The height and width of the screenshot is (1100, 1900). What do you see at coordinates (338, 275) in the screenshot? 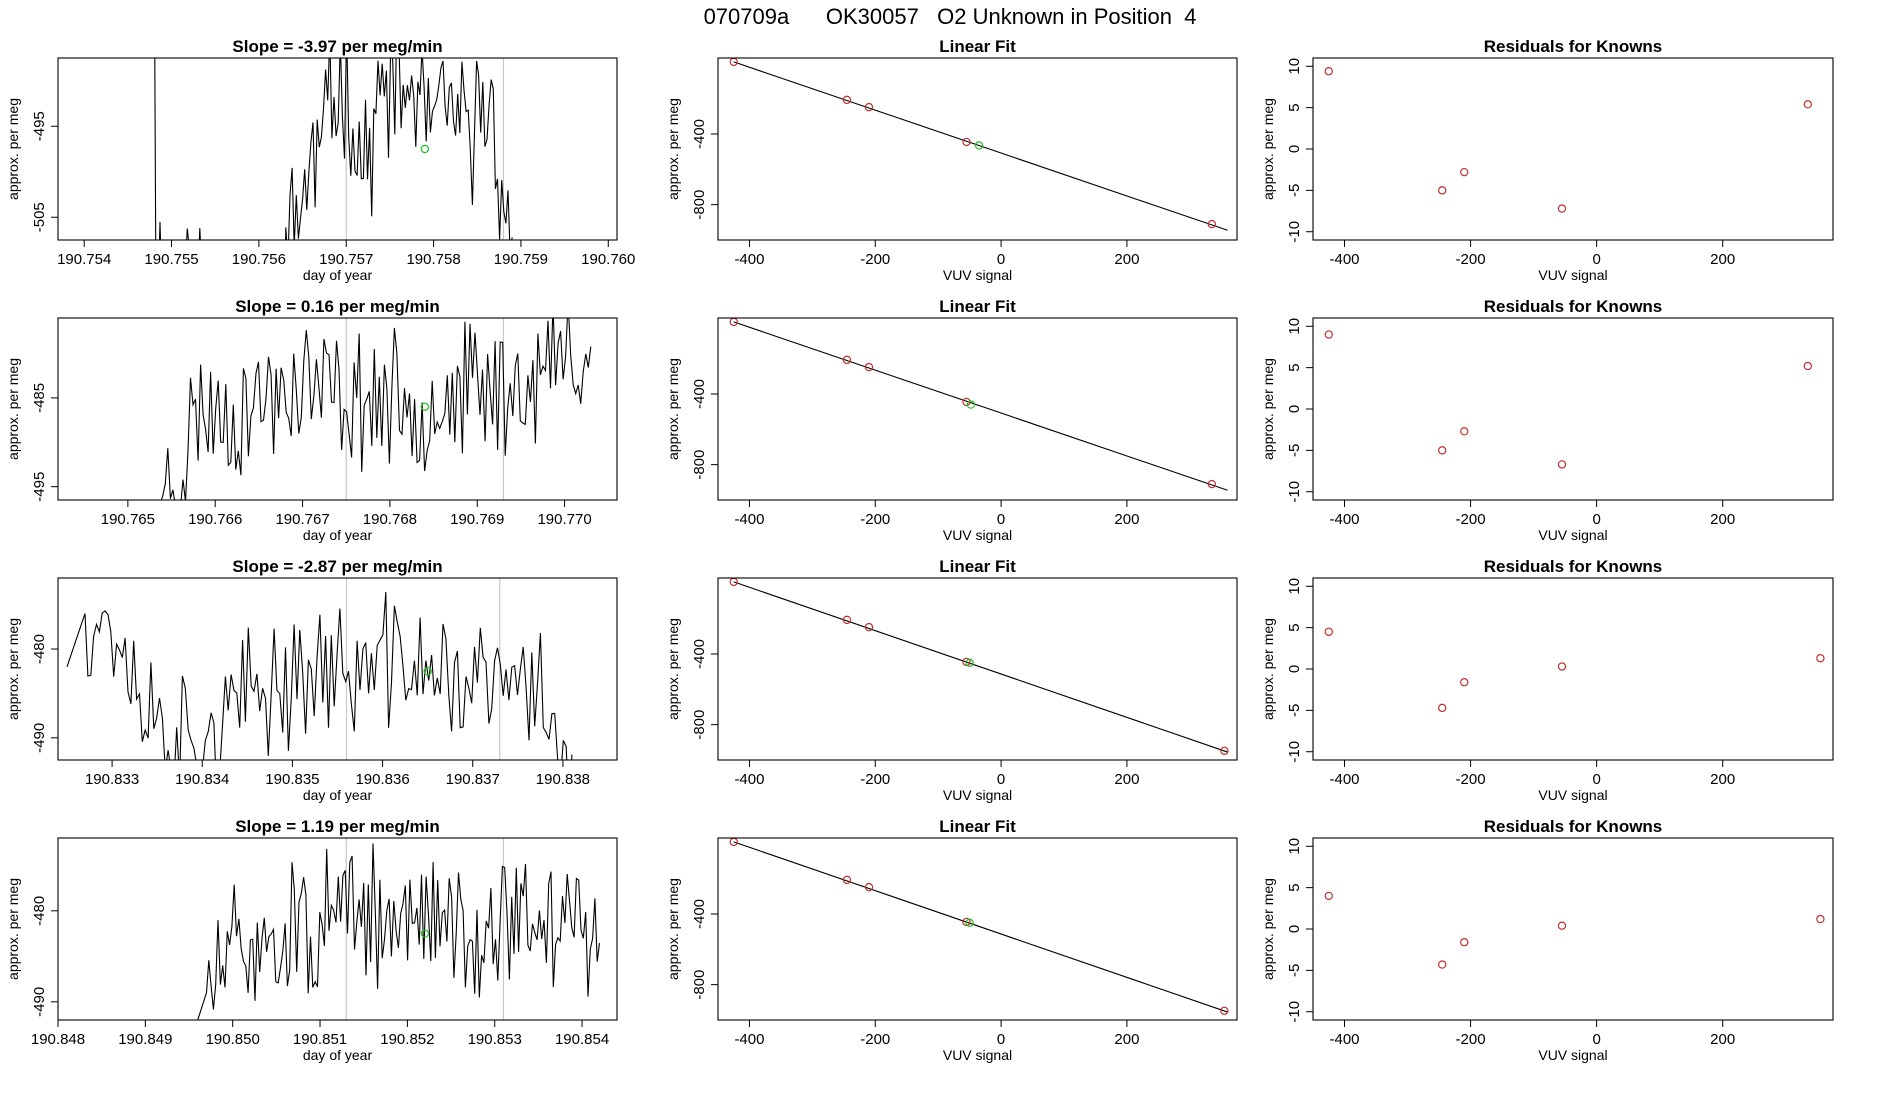
I see `x-axis-label: day of year` at bounding box center [338, 275].